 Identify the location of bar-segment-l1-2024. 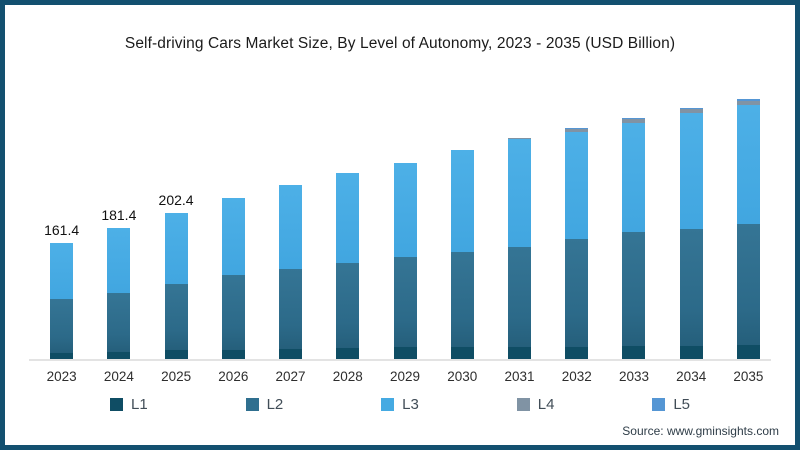
(119, 355).